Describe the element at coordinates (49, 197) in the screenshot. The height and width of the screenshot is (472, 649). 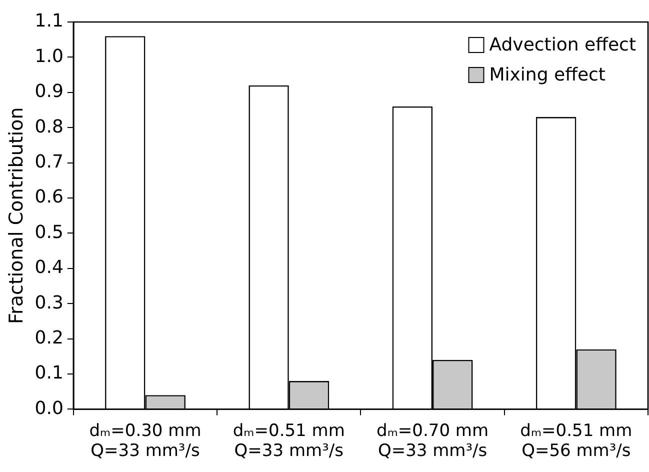
I see `y-tick-label: 0.6` at that location.